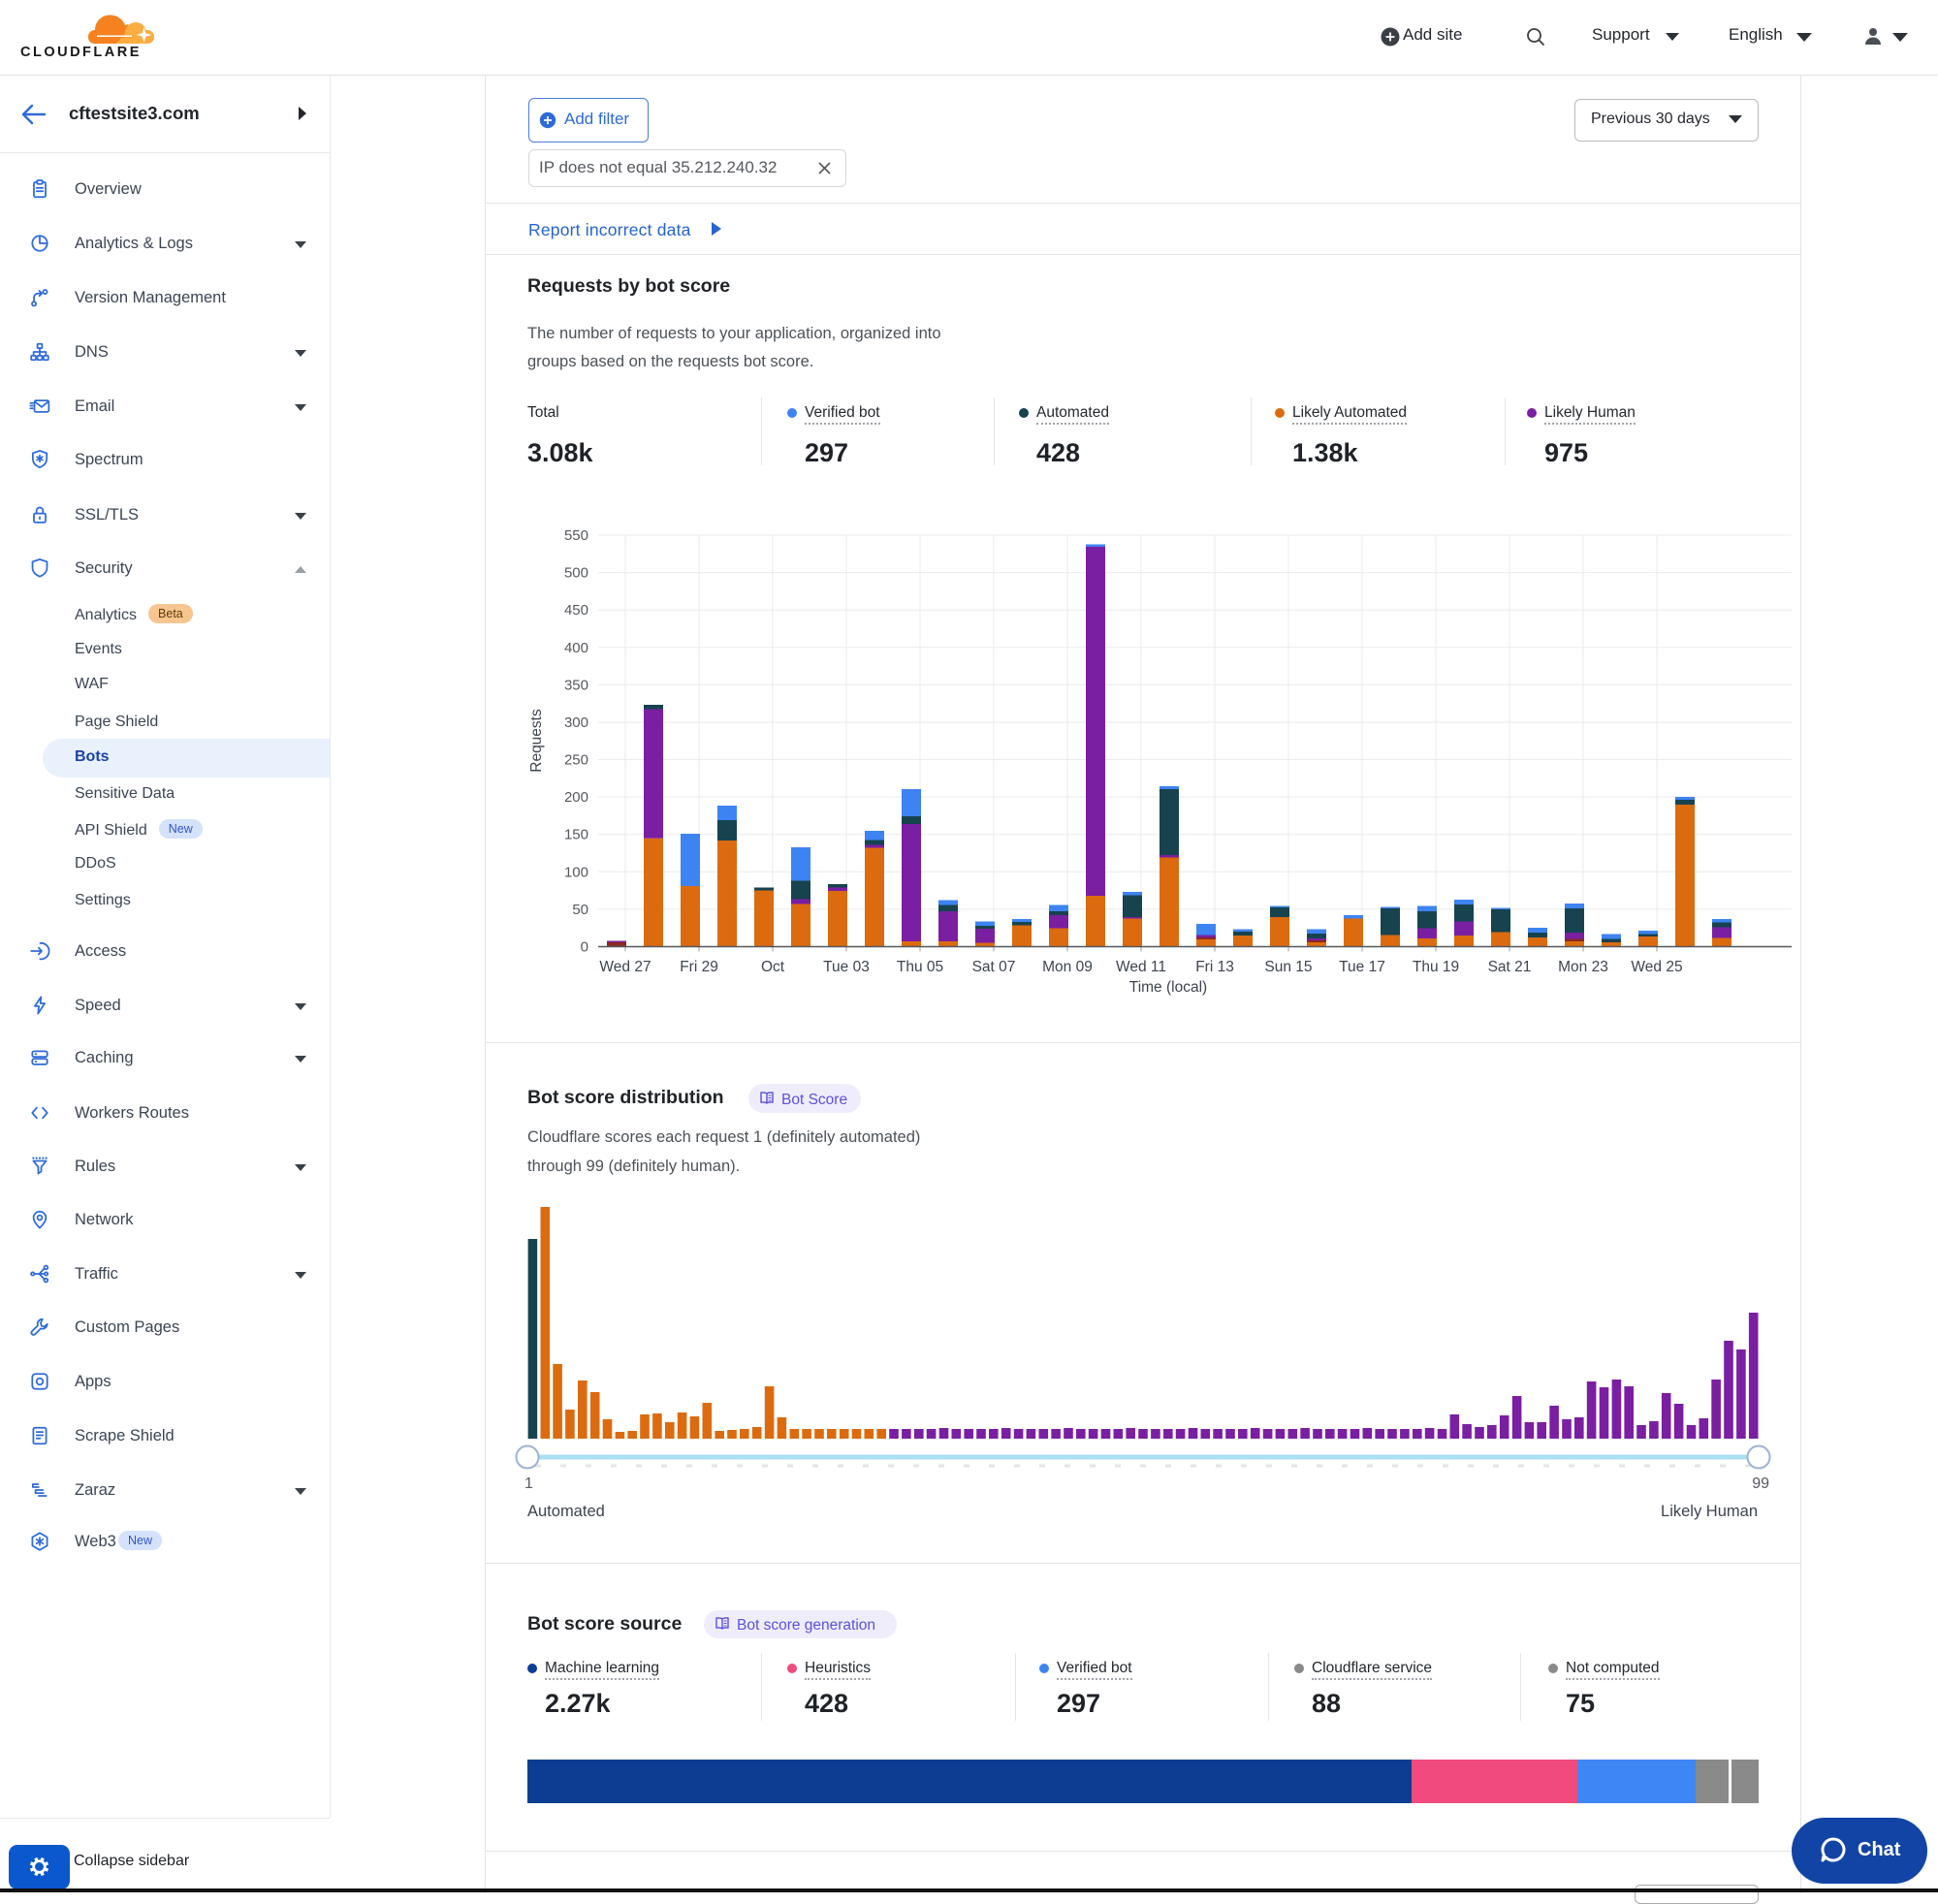 Image resolution: width=1938 pixels, height=1904 pixels. Describe the element at coordinates (576, 835) in the screenshot. I see `svg-text: 150` at that location.